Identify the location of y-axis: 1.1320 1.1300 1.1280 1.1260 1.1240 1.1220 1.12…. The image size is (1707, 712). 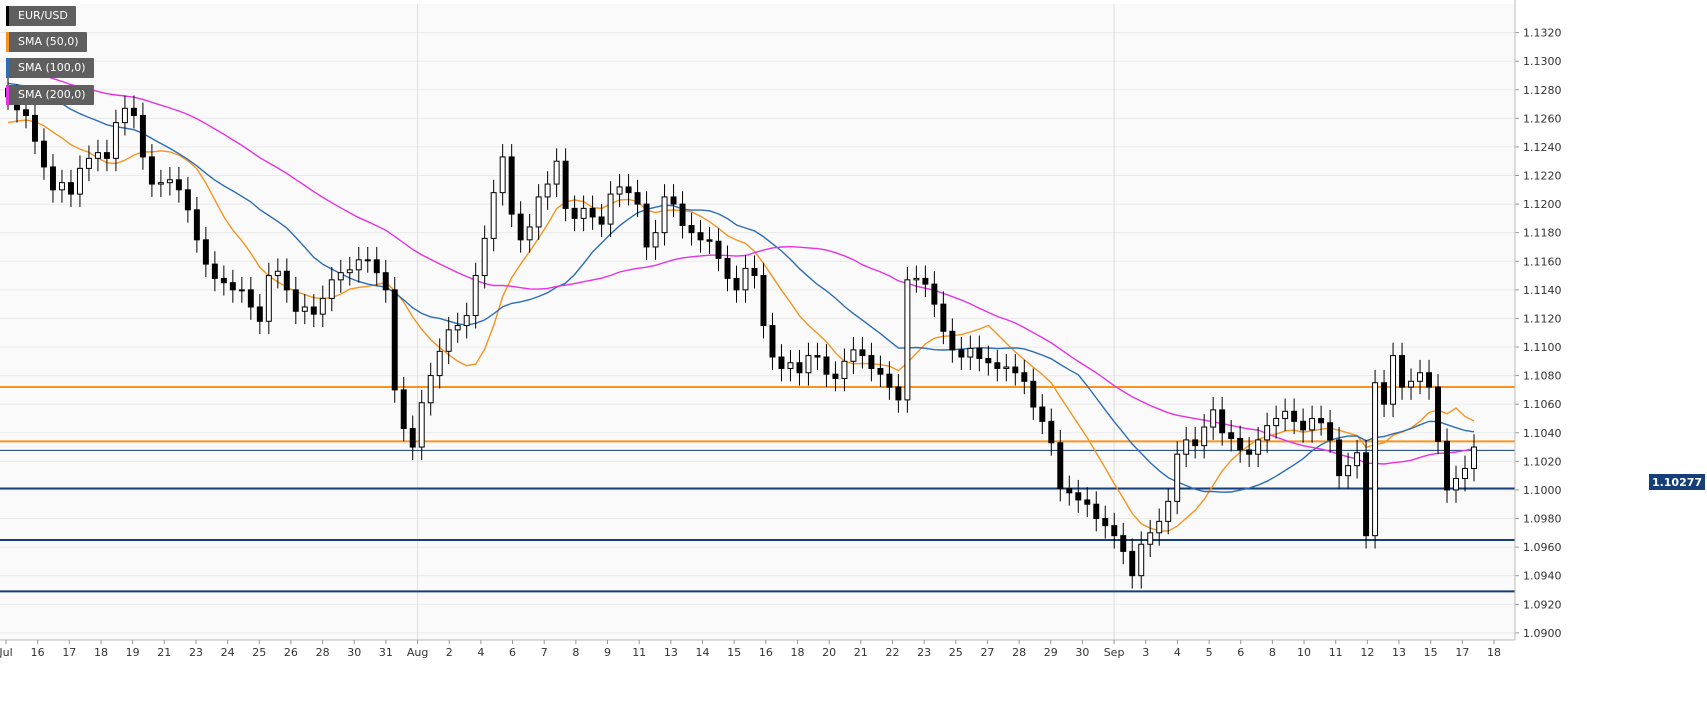
(1538, 320).